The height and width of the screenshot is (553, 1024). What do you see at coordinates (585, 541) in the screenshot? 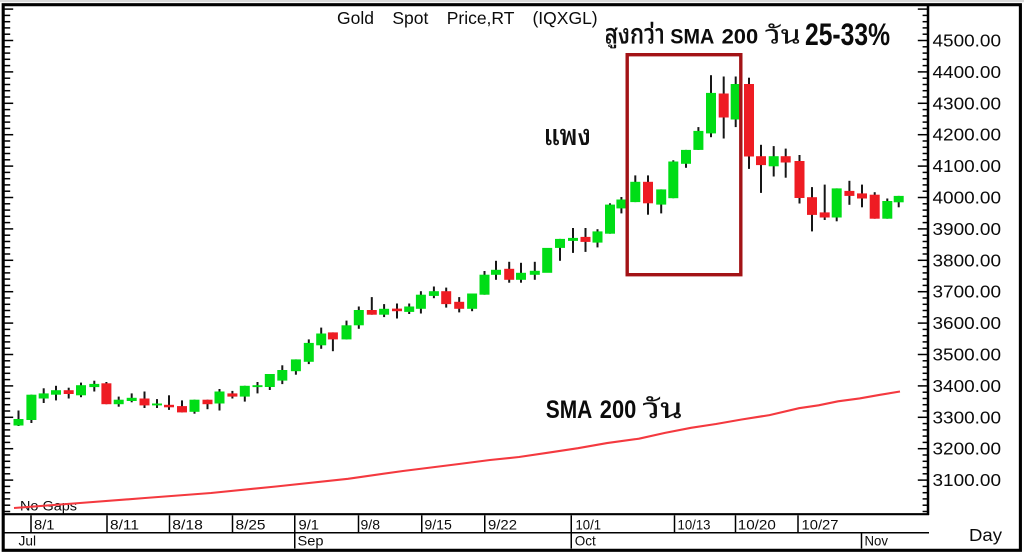
I see `svg-text: Oct` at bounding box center [585, 541].